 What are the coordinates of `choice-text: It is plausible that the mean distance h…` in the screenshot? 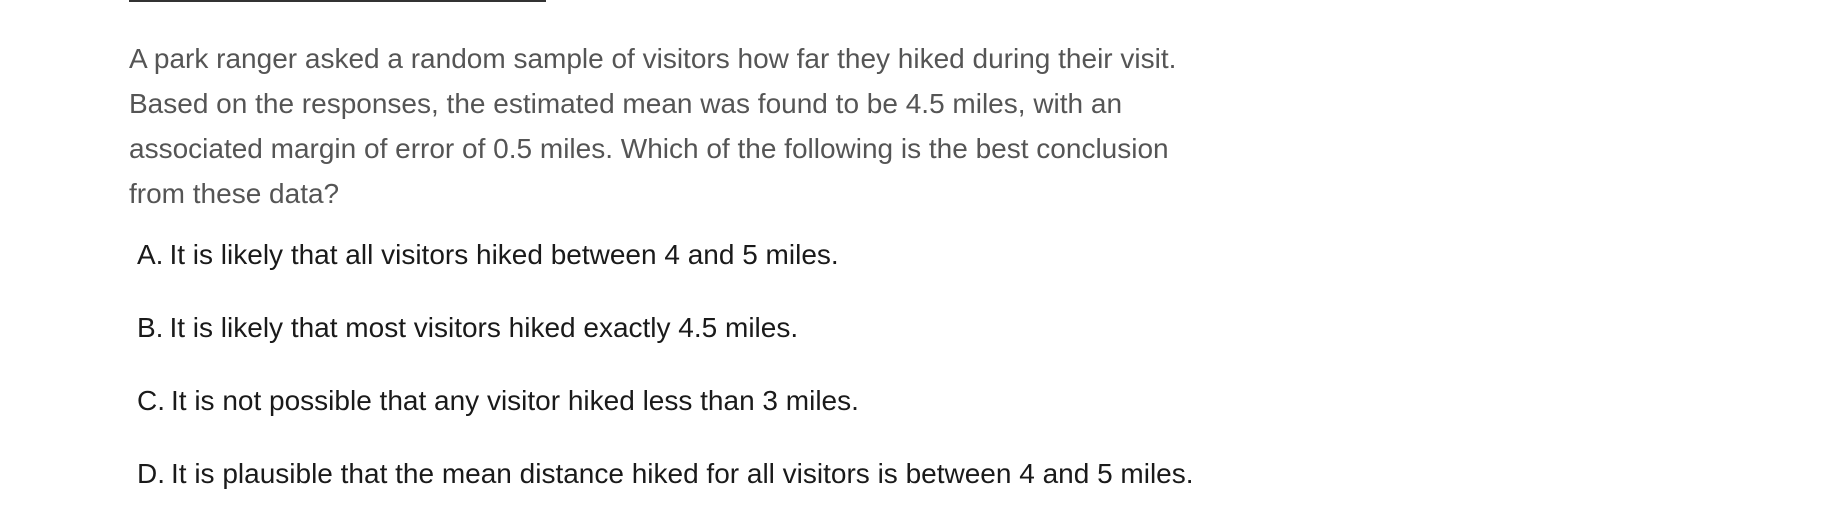 It's located at (682, 473).